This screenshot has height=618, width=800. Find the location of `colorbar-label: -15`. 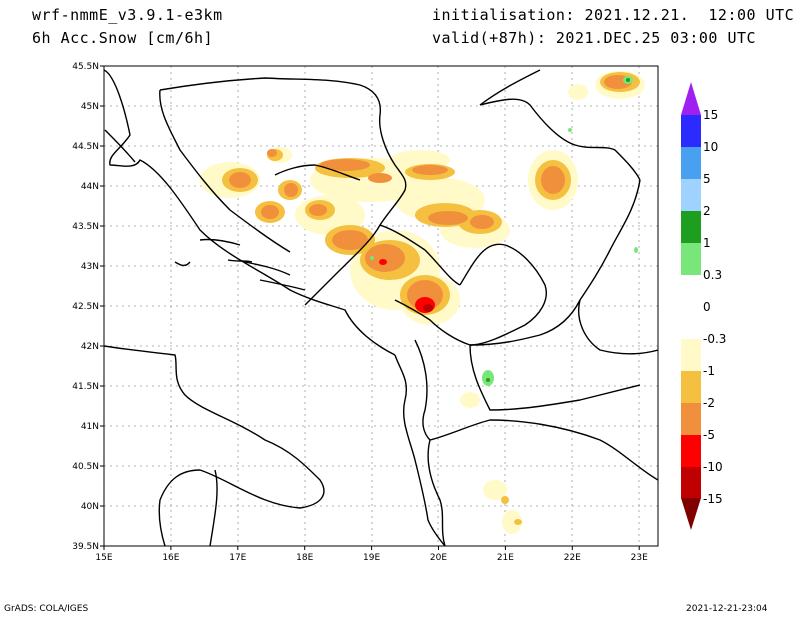

colorbar-label: -15 is located at coordinates (713, 499).